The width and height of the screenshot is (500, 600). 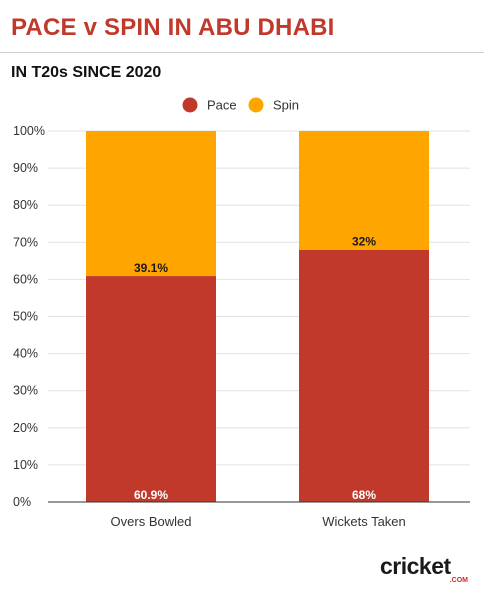 I want to click on logo-domain: .COM, so click(x=458, y=580).